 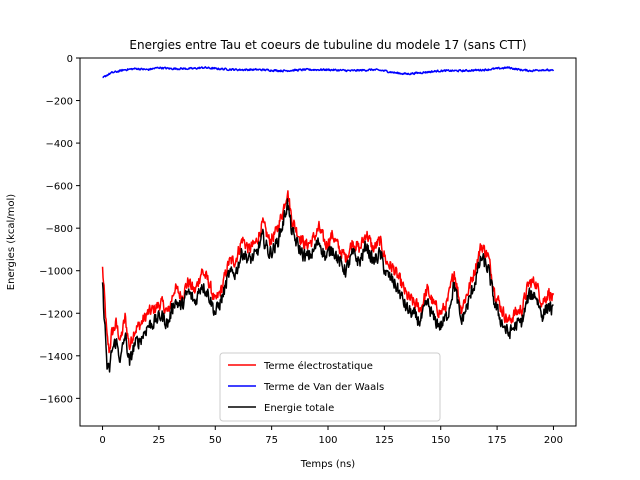 What do you see at coordinates (271, 440) in the screenshot?
I see `x-tick-label: 75` at bounding box center [271, 440].